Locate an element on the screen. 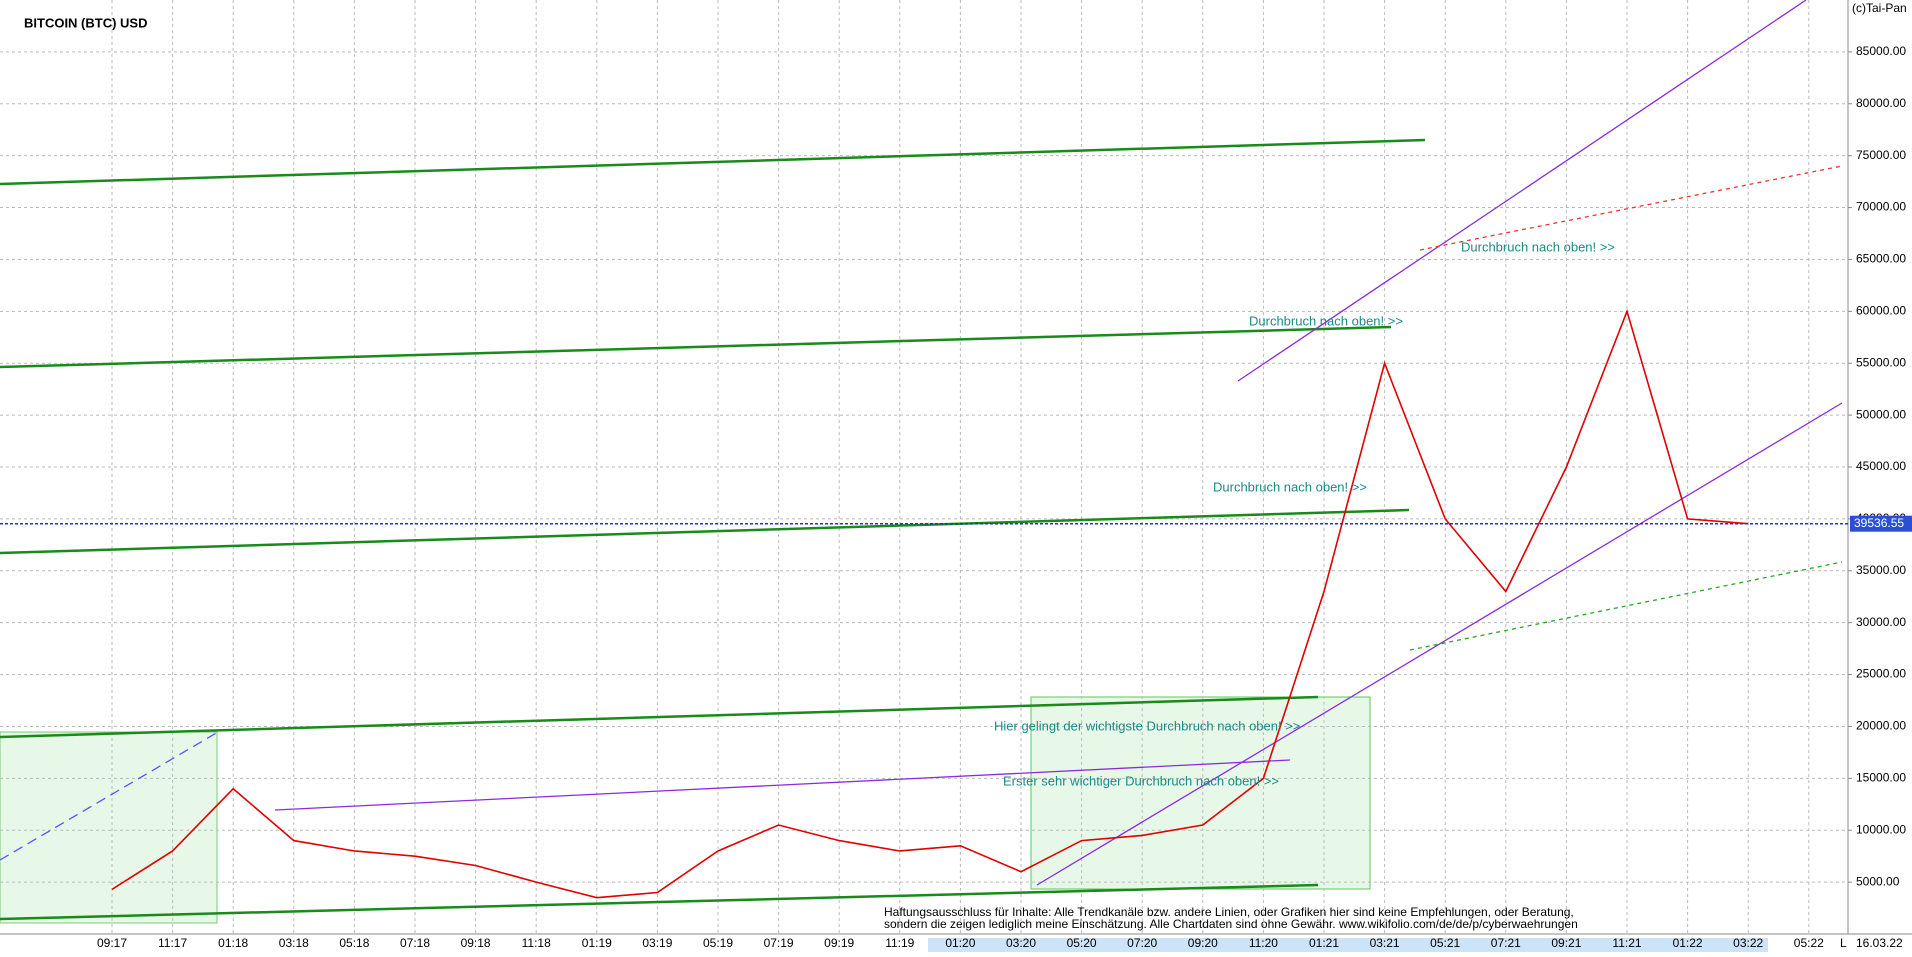  x-tick-label: 01:20 is located at coordinates (960, 943).